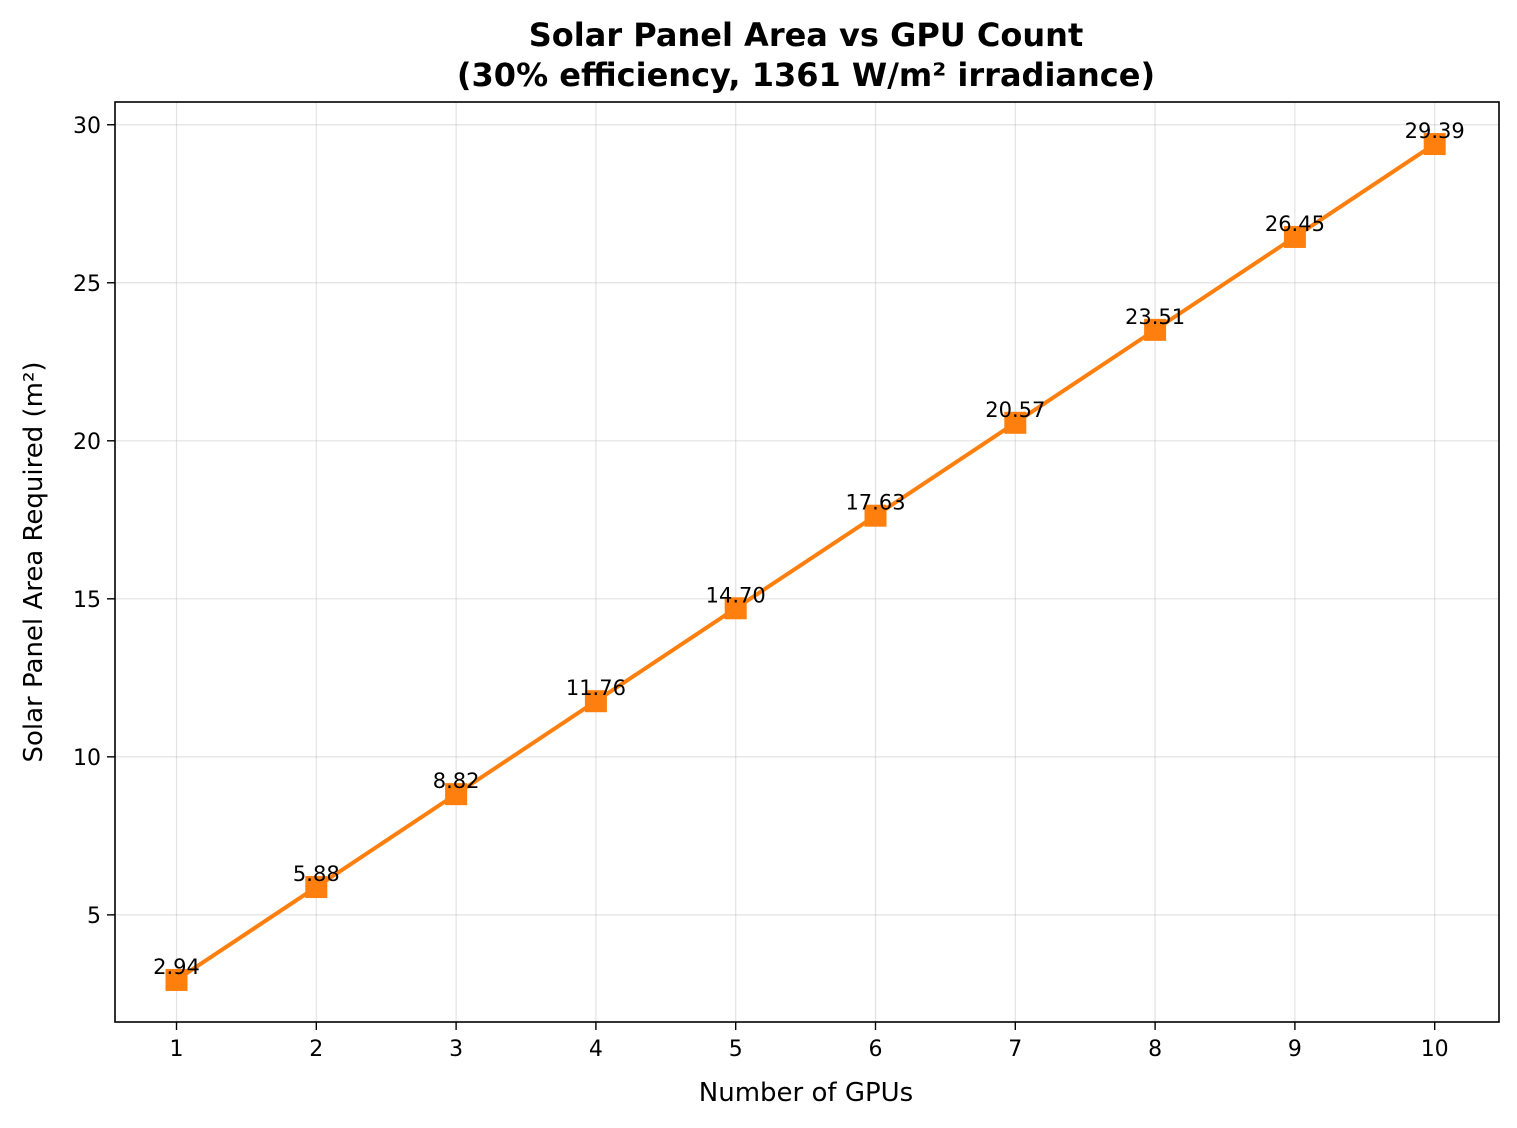  Describe the element at coordinates (176, 967) in the screenshot. I see `data-label: 2.94` at that location.